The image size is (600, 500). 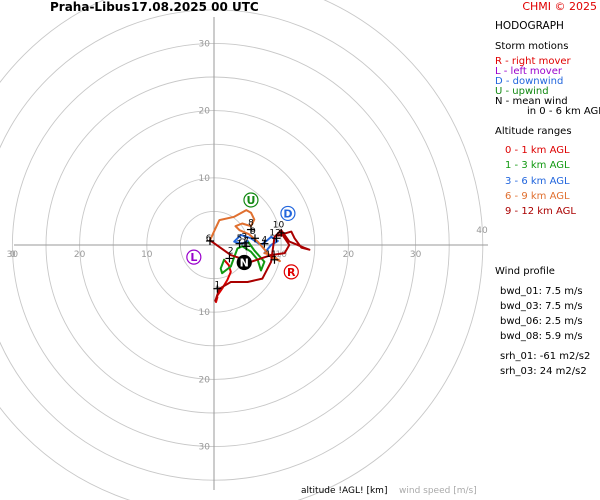 I want to click on storm-marker-r, so click(x=291, y=272).